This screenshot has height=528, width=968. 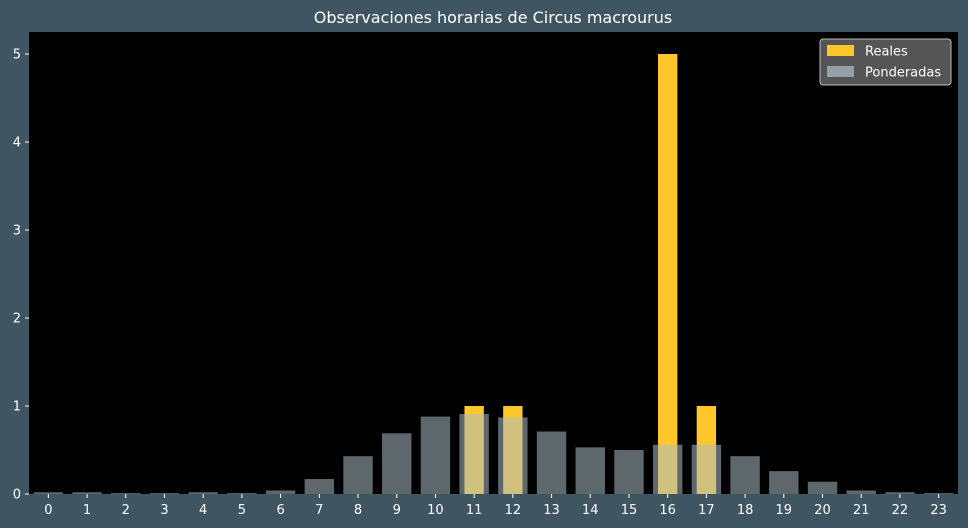 What do you see at coordinates (474, 510) in the screenshot?
I see `x-tick-label: 11` at bounding box center [474, 510].